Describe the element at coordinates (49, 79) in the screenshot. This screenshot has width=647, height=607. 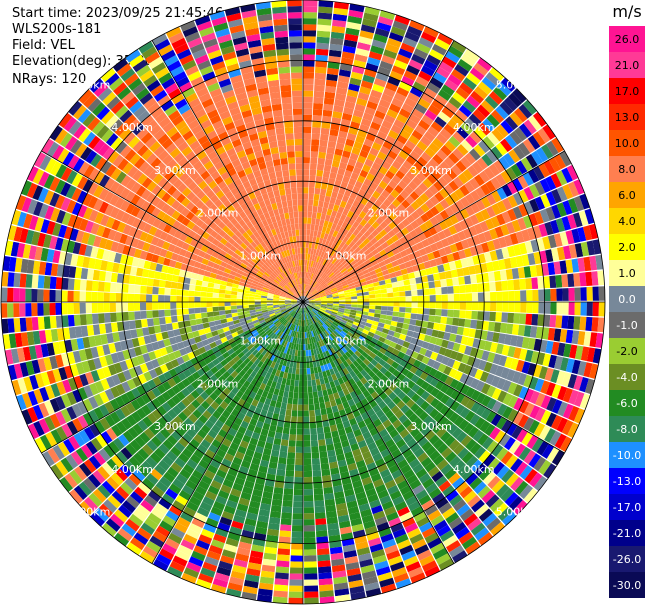
I see `nrays-label: NRays: 120` at that location.